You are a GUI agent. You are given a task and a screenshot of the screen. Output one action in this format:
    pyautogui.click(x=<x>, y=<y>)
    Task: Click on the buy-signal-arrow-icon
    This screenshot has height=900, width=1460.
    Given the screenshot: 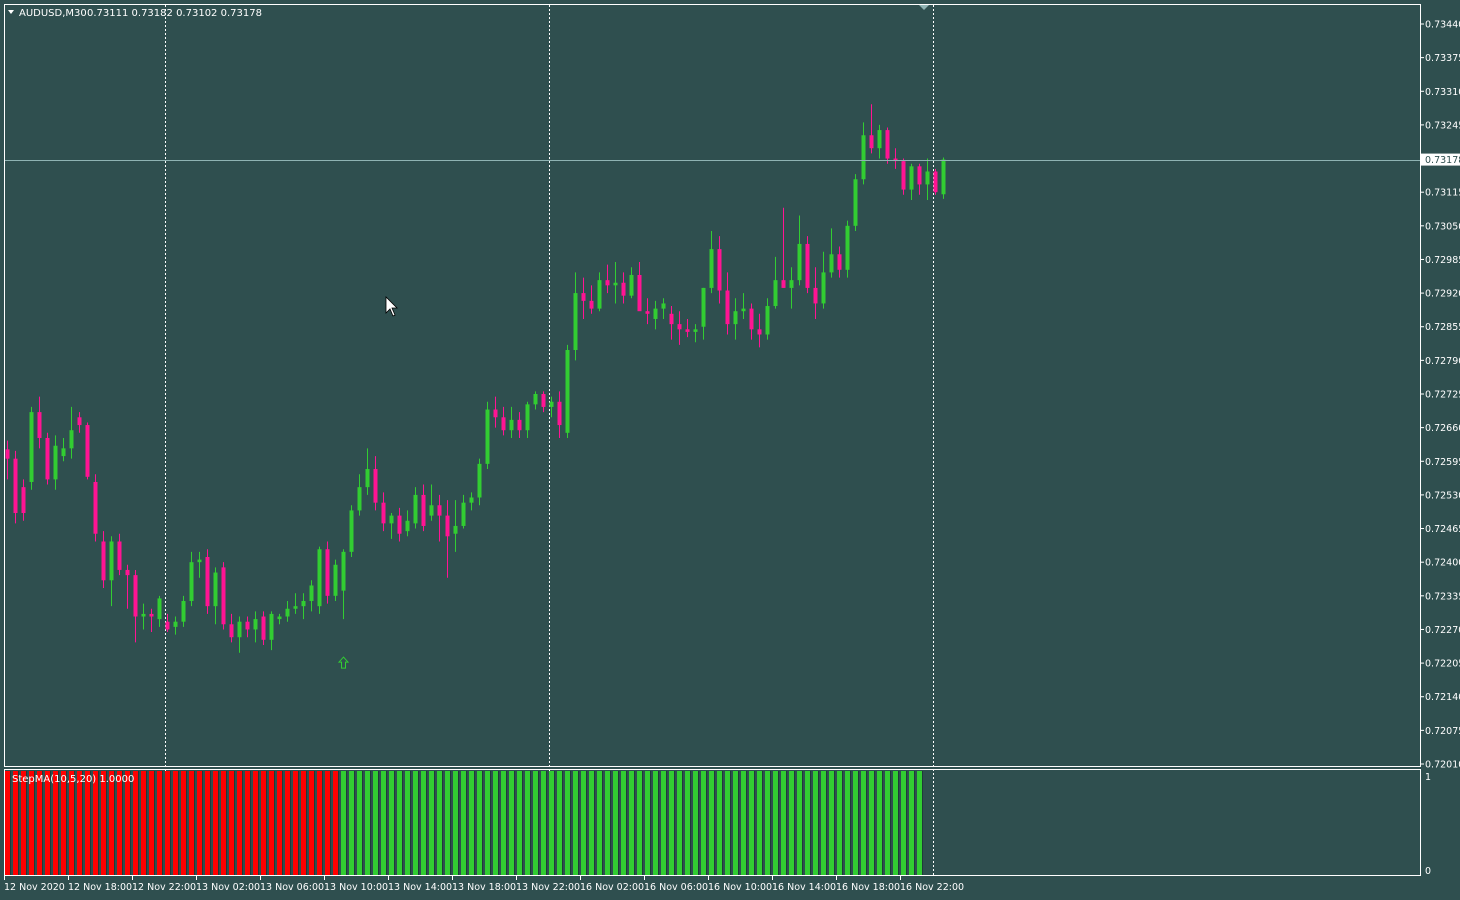 What is the action you would take?
    pyautogui.click(x=343, y=662)
    